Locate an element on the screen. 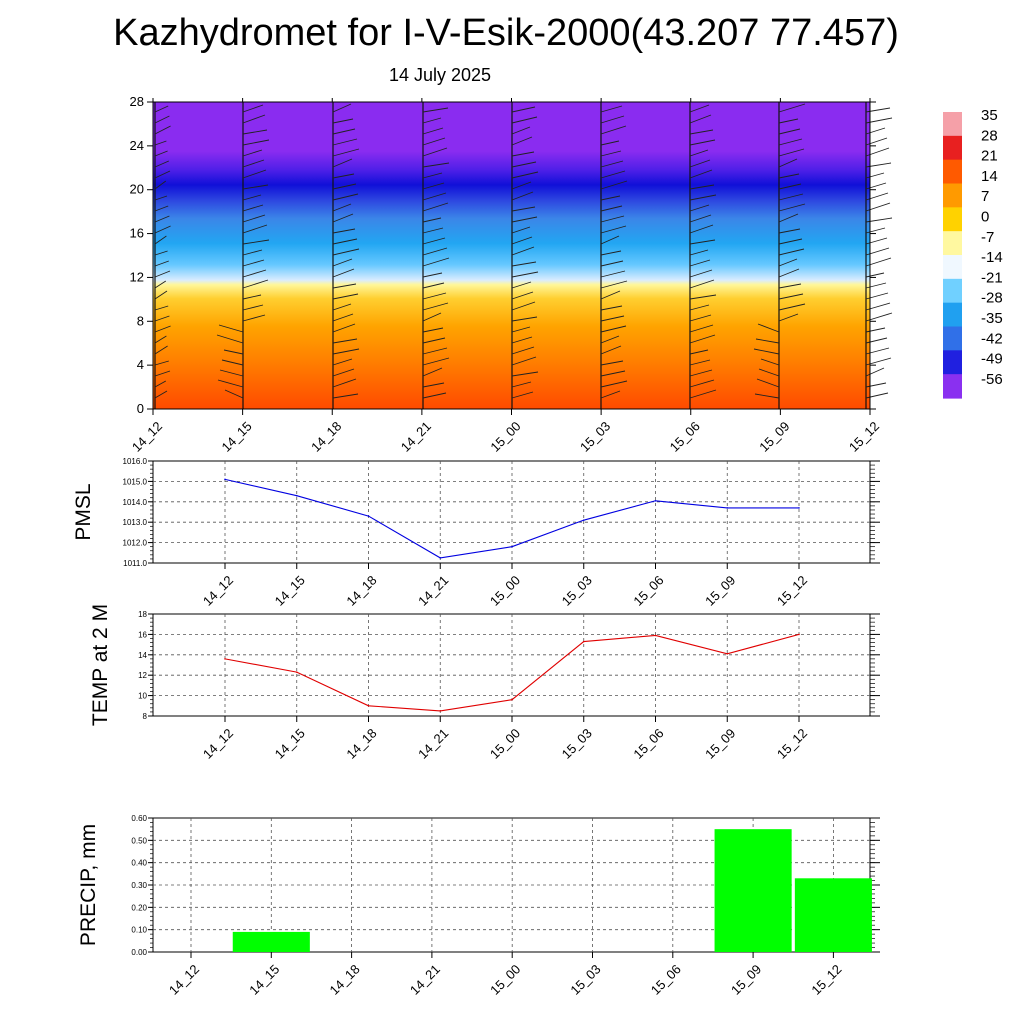 This screenshot has width=1024, height=1024. profile-ytick-label: 4 is located at coordinates (140, 364).